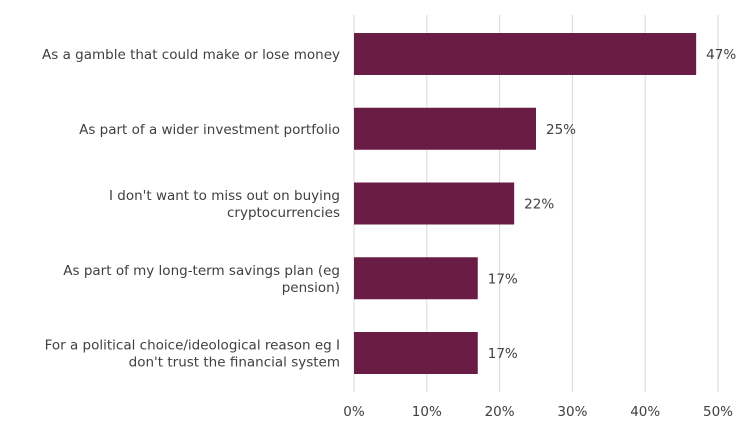 Image resolution: width=749 pixels, height=433 pixels. Describe the element at coordinates (283, 213) in the screenshot. I see `category-label: cryptocurrencies` at that location.